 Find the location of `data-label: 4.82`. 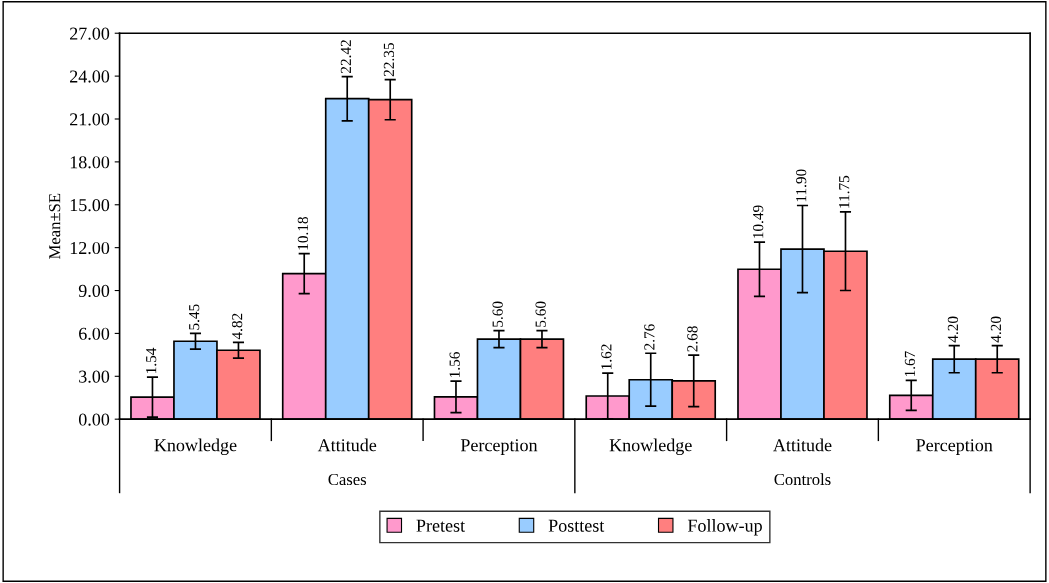

data-label: 4.82 is located at coordinates (237, 326).